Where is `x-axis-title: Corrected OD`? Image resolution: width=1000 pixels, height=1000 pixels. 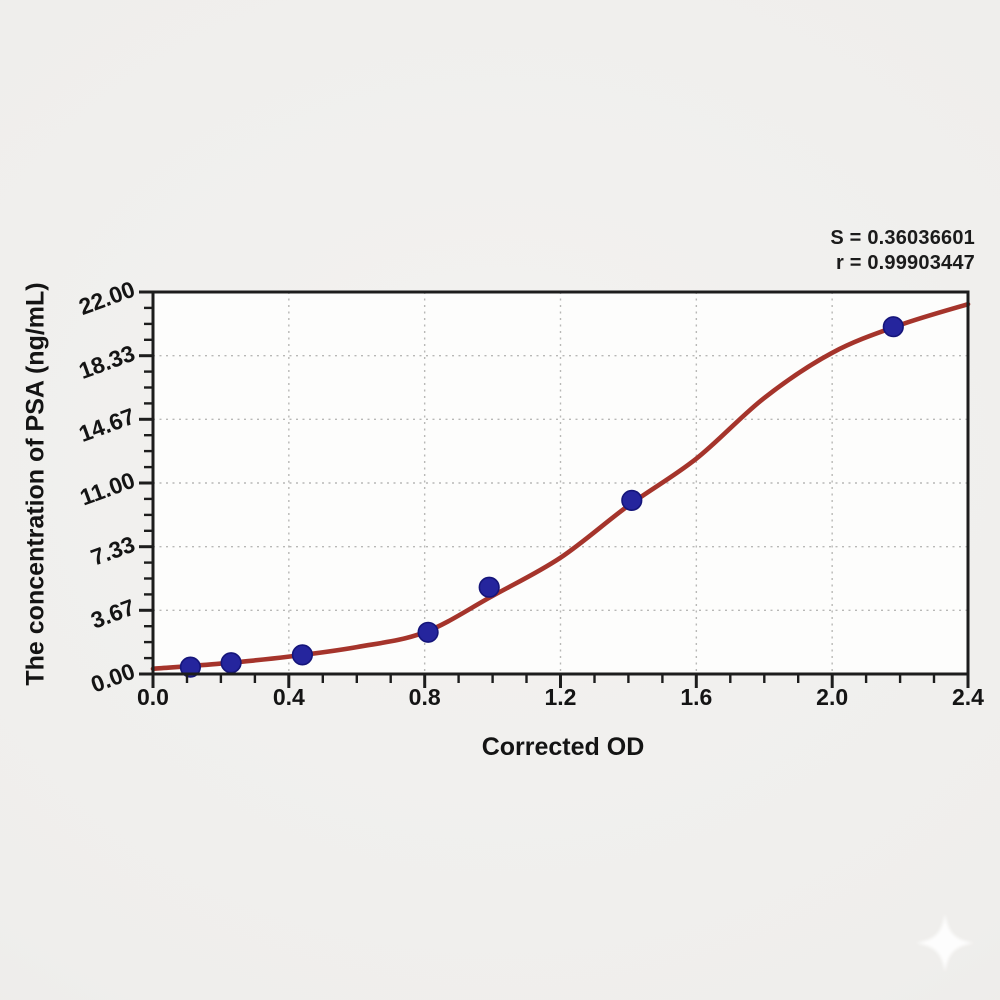 x-axis-title: Corrected OD is located at coordinates (563, 747).